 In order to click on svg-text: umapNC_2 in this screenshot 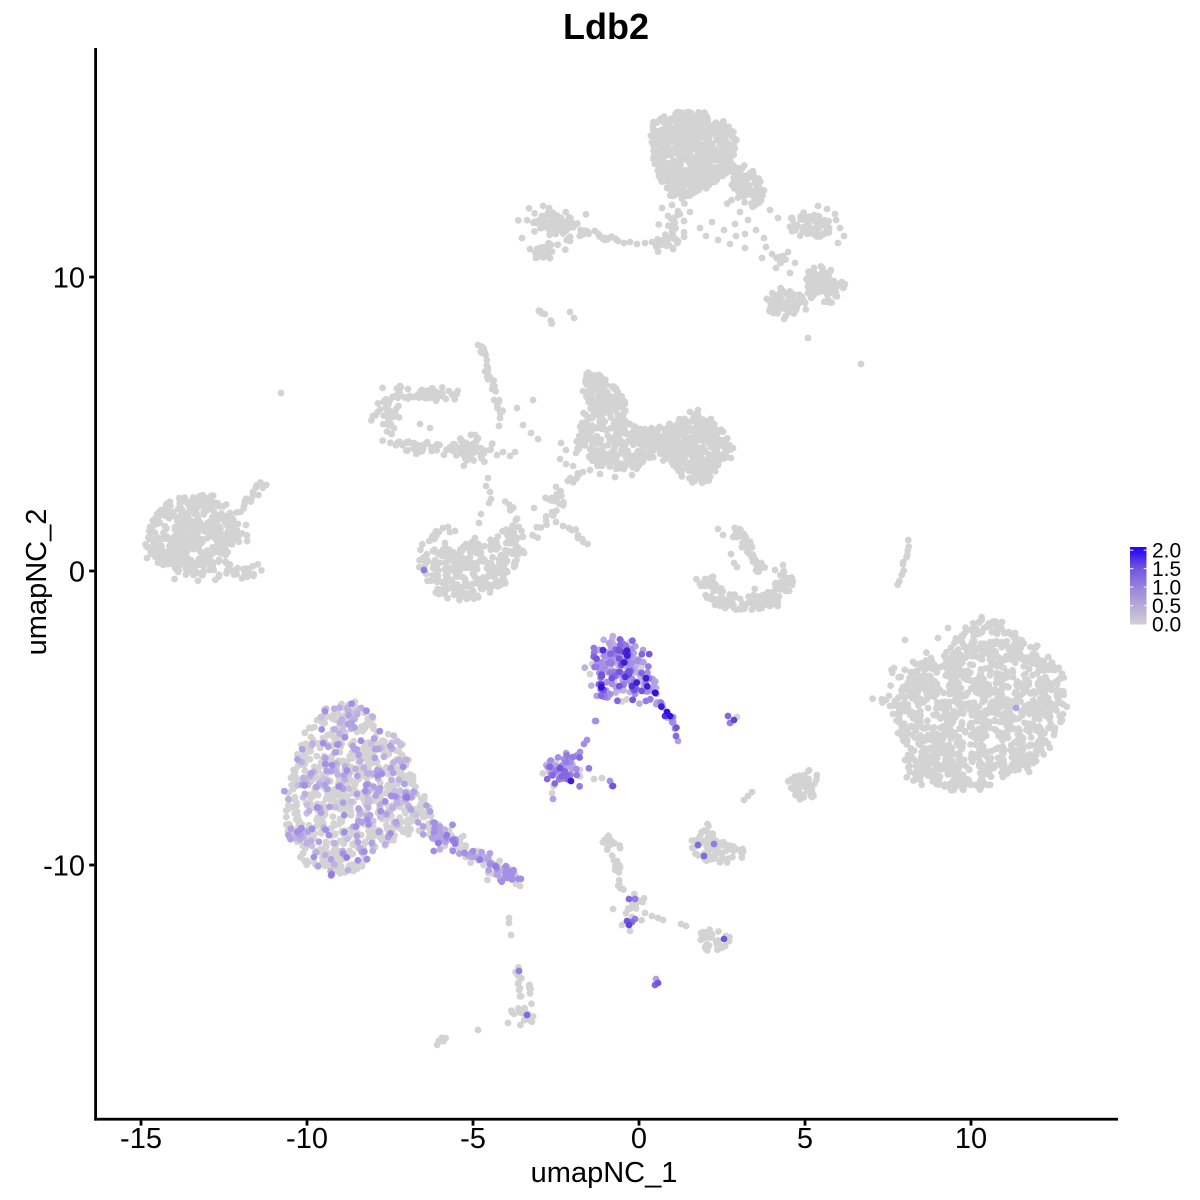, I will do `click(37, 582)`.